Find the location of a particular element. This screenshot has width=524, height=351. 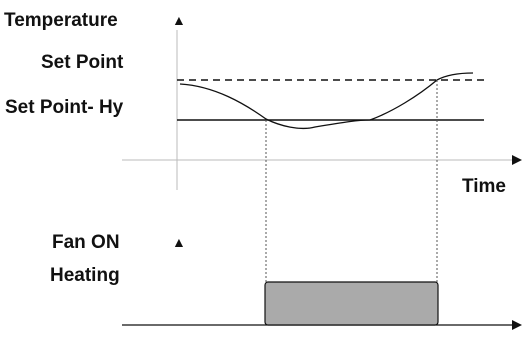

time-axis-arrow is located at coordinates (517, 160).